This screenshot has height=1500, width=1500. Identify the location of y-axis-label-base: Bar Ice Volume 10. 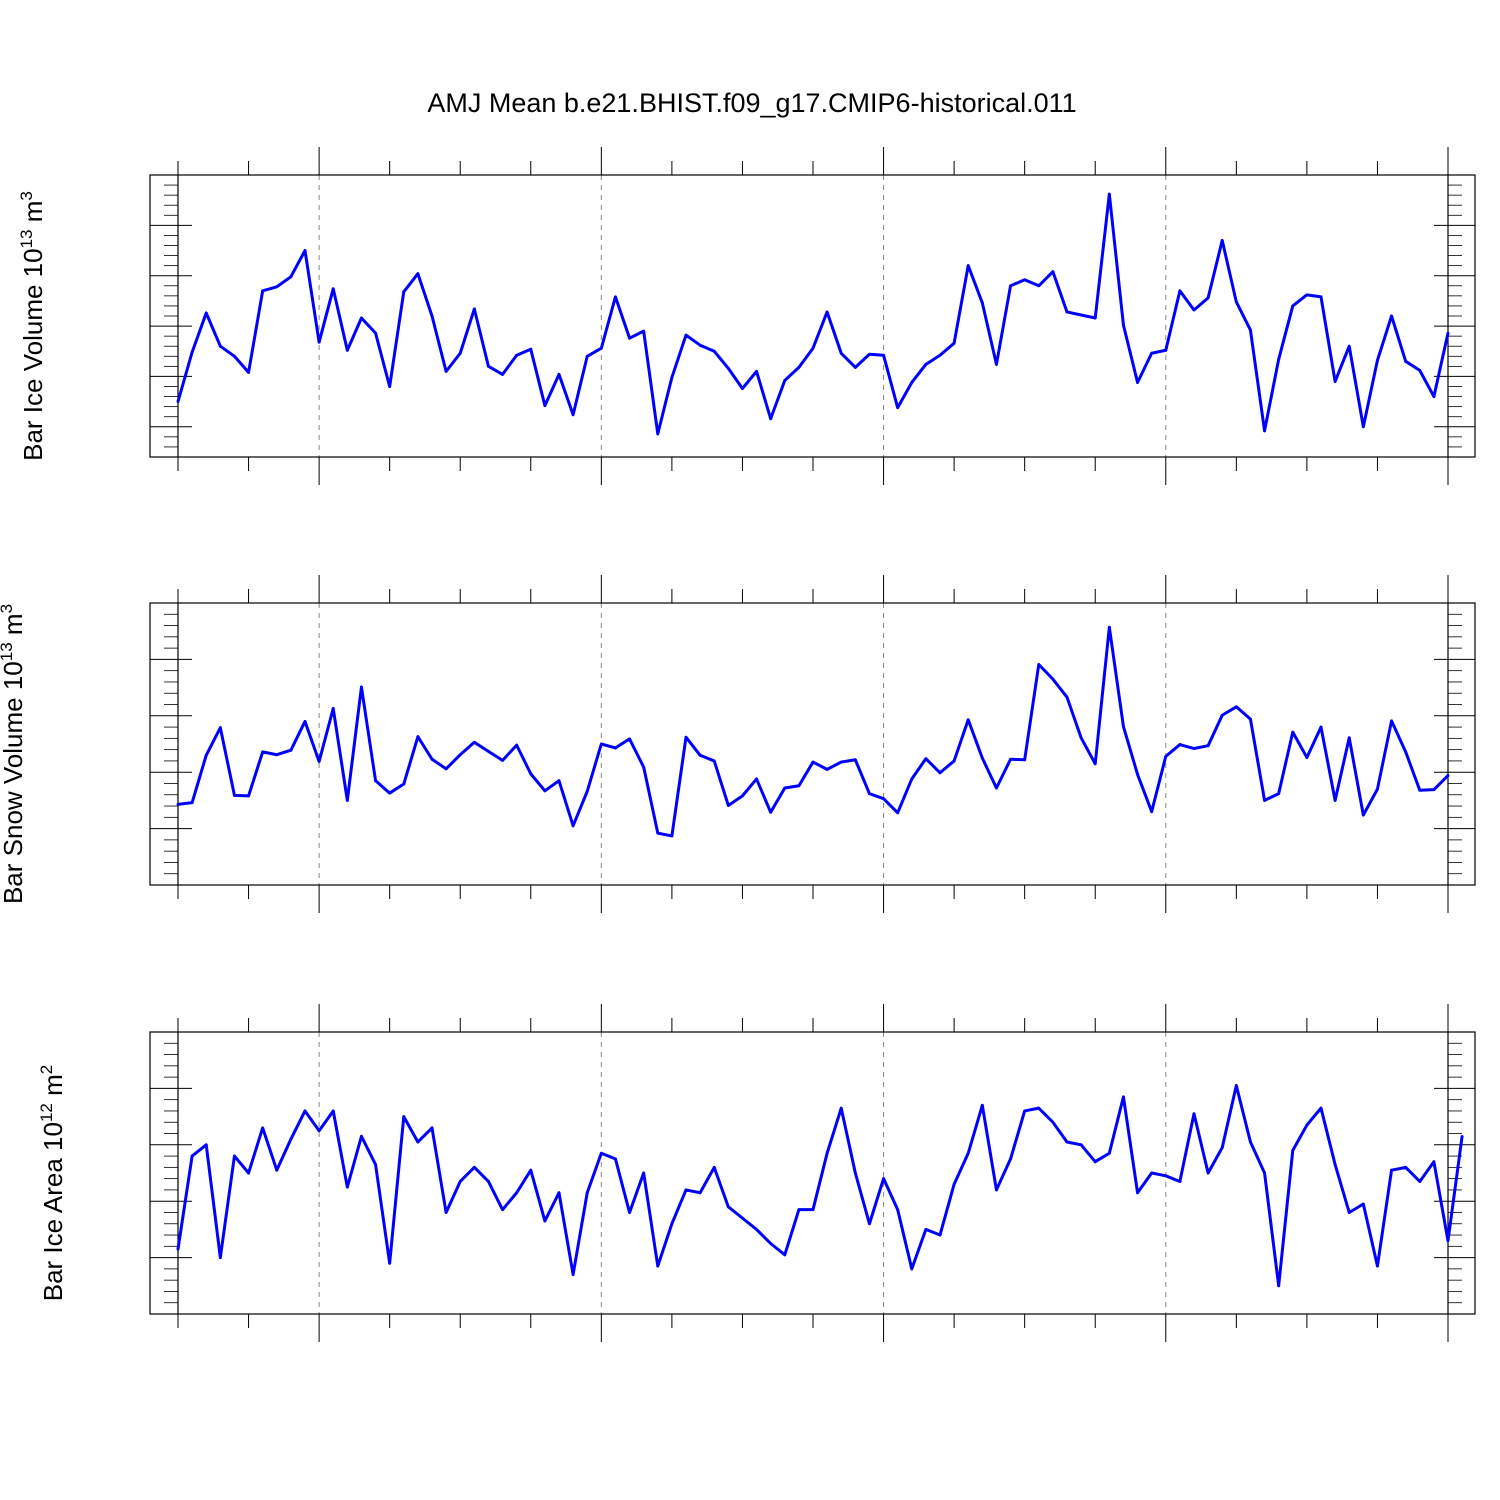
(33, 354).